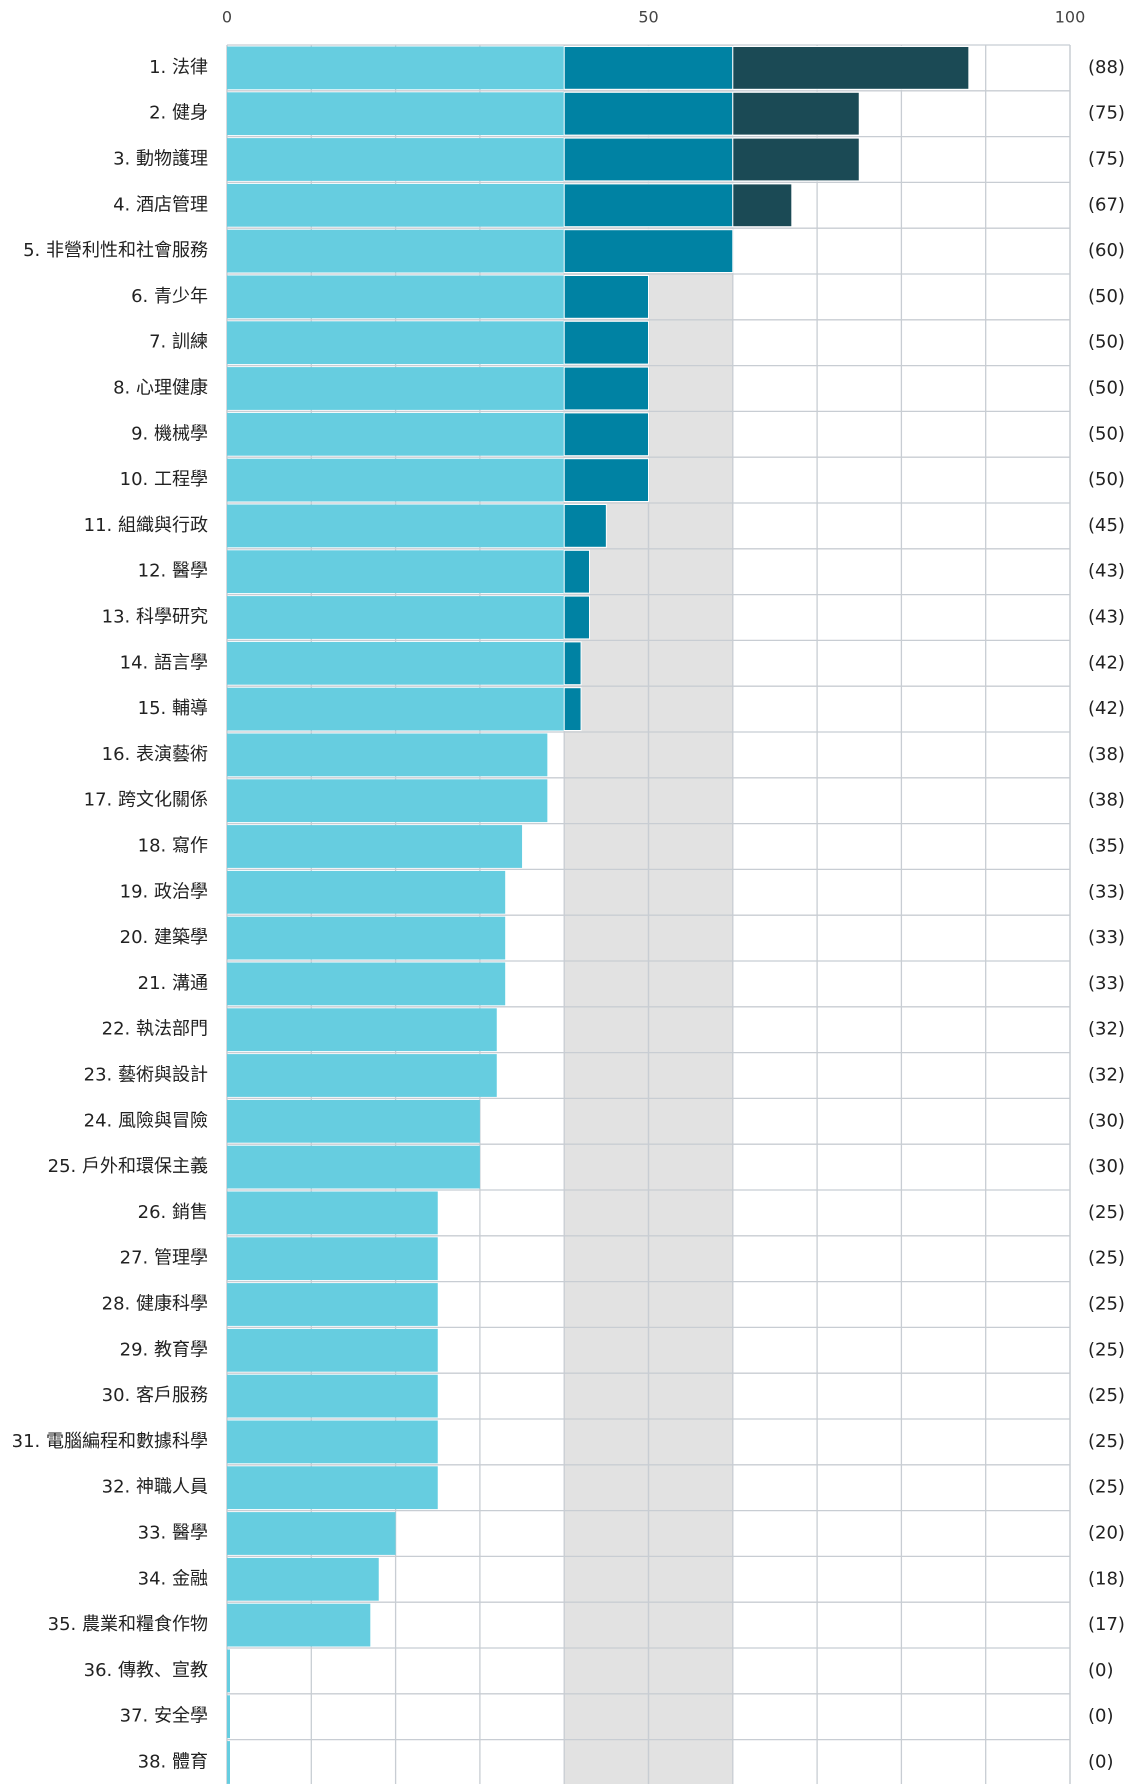  Describe the element at coordinates (173, 708) in the screenshot. I see `category-label: 15. 輔導` at that location.